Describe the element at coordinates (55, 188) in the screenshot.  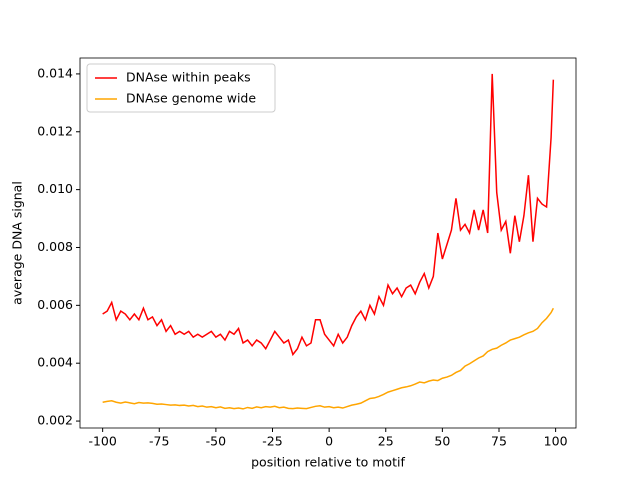
I see `y-tick-label: 0.010` at that location.